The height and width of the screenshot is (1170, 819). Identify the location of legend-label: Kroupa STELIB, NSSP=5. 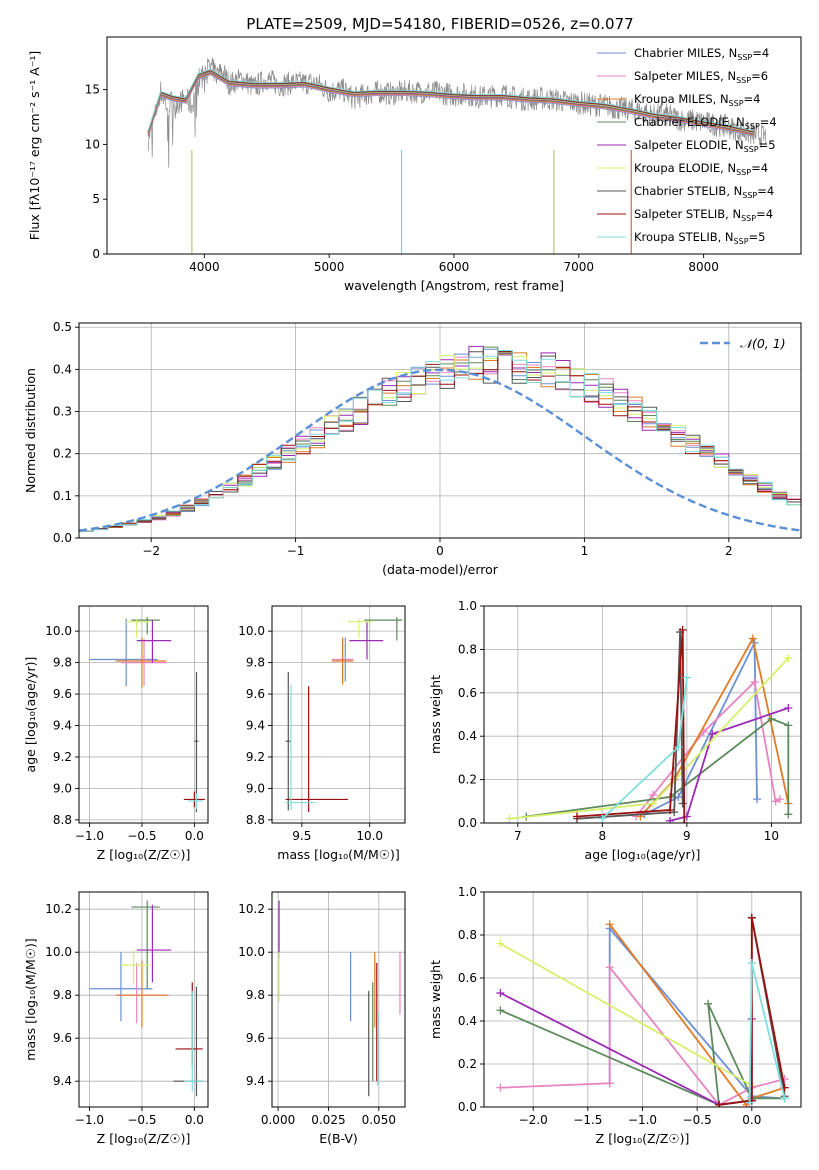
(699, 238).